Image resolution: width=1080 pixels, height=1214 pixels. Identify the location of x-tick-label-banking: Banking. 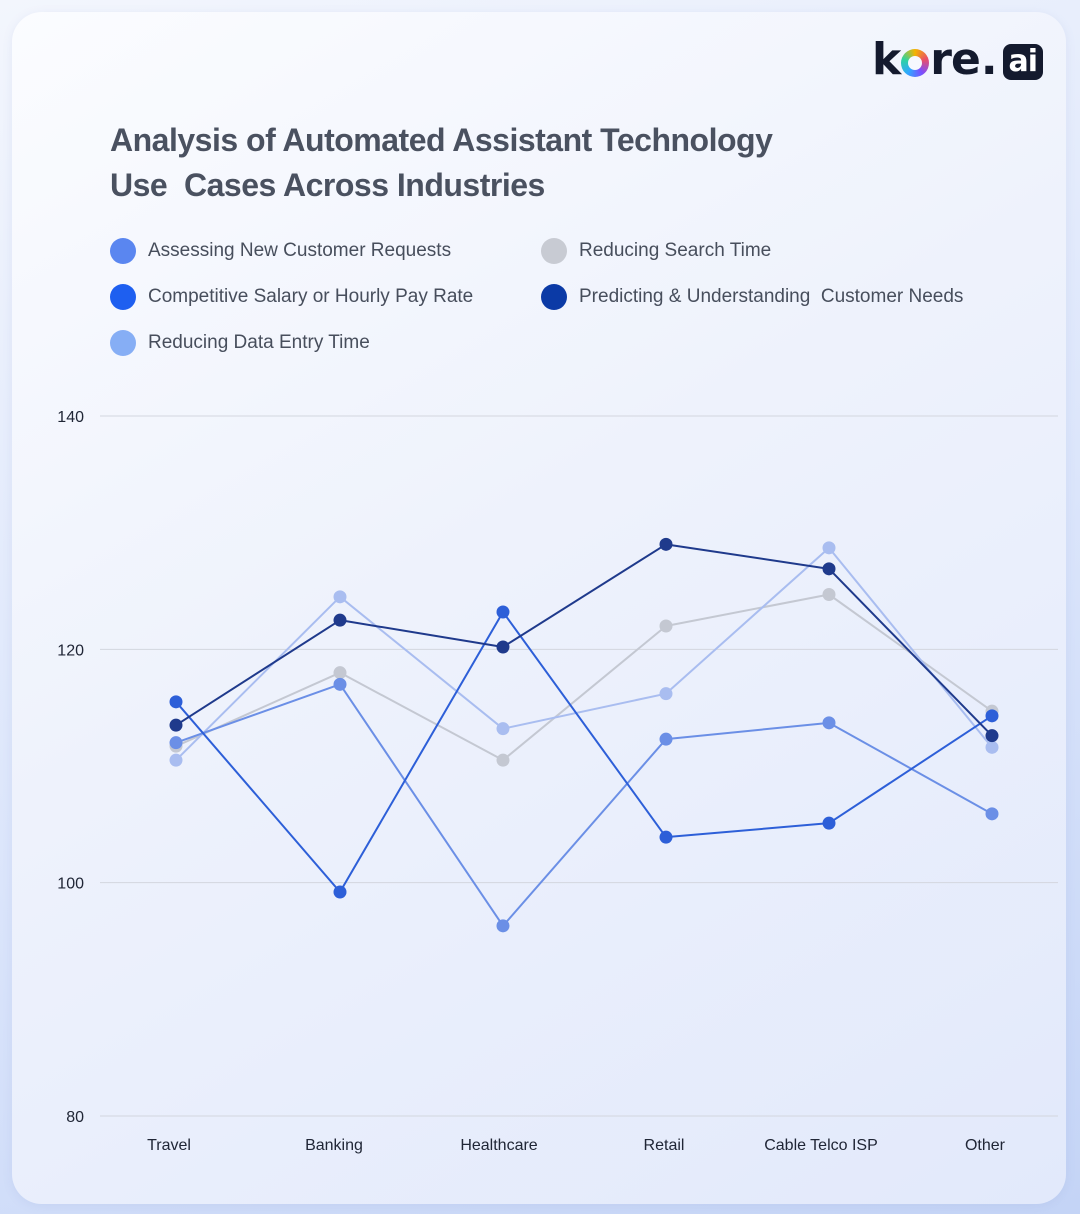
(334, 1145).